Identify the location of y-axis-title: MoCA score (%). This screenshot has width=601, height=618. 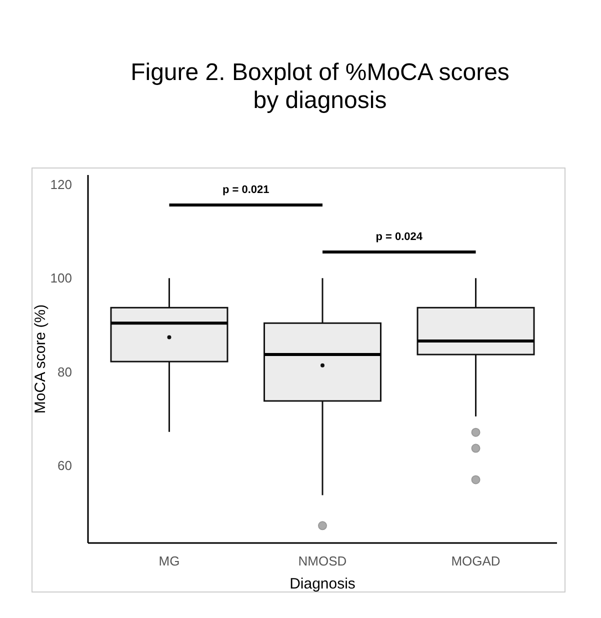
(40, 359).